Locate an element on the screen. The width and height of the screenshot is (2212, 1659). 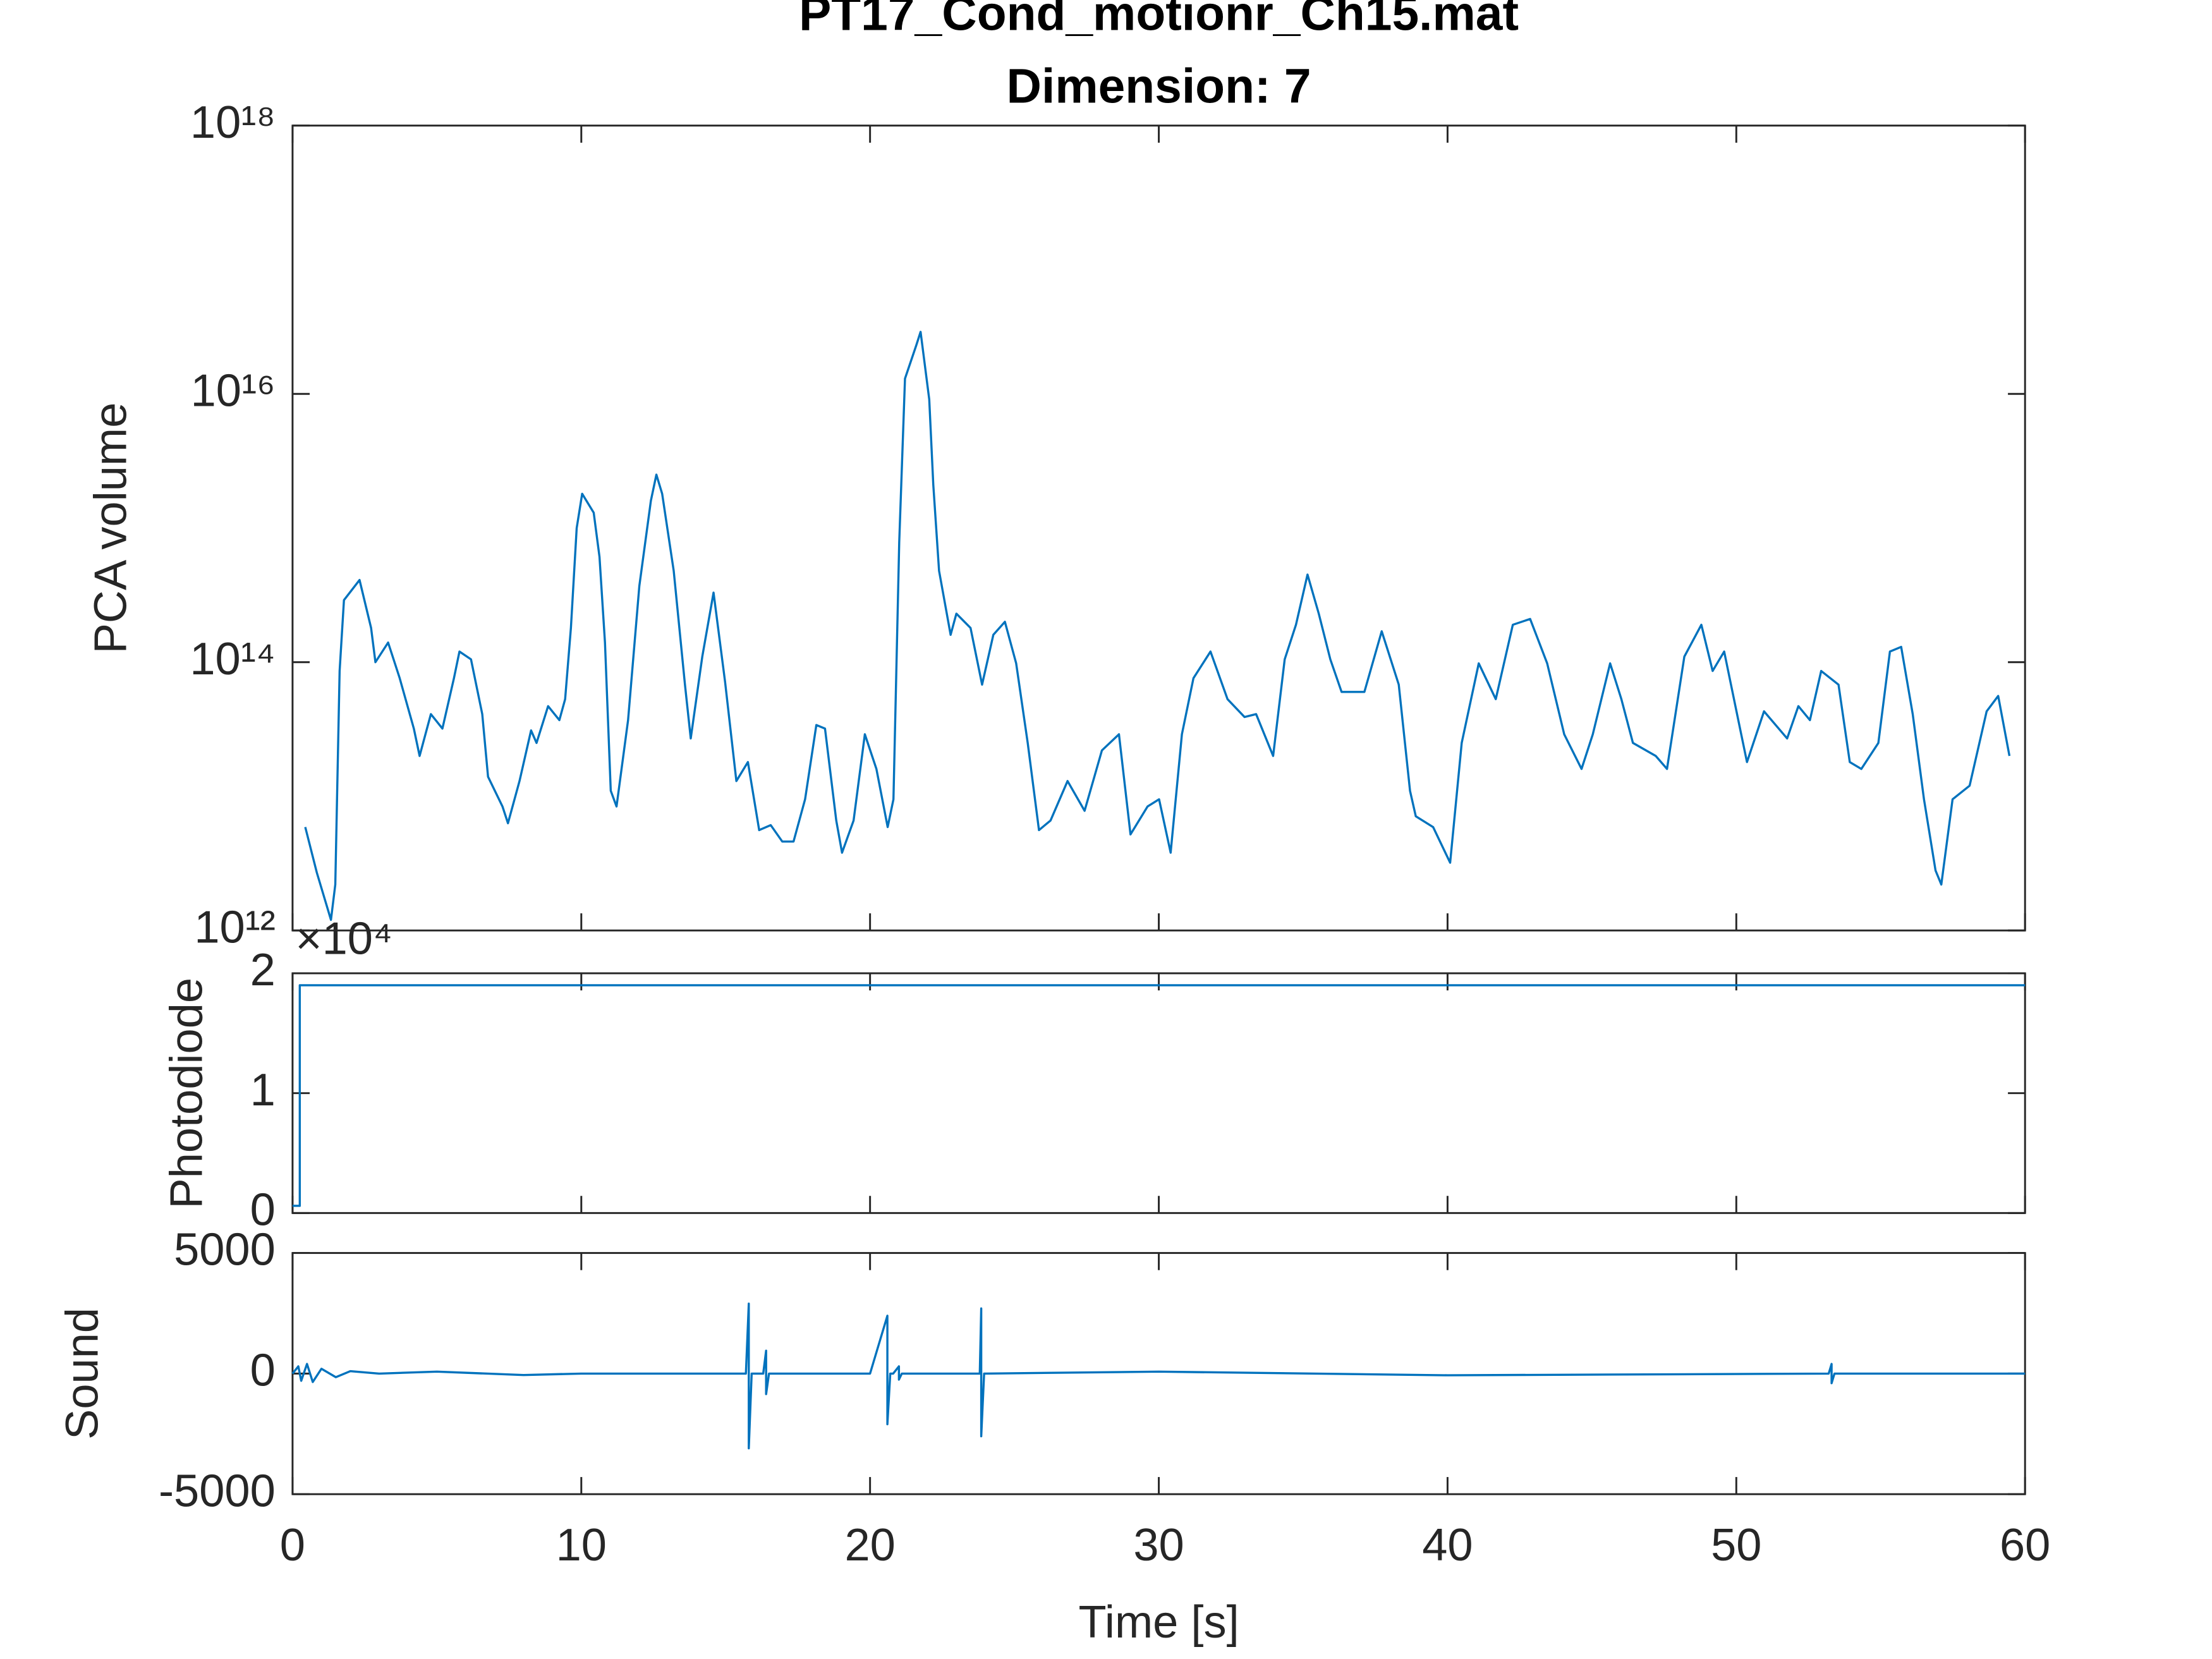
y-tick-label: -5000 is located at coordinates (218, 1491).